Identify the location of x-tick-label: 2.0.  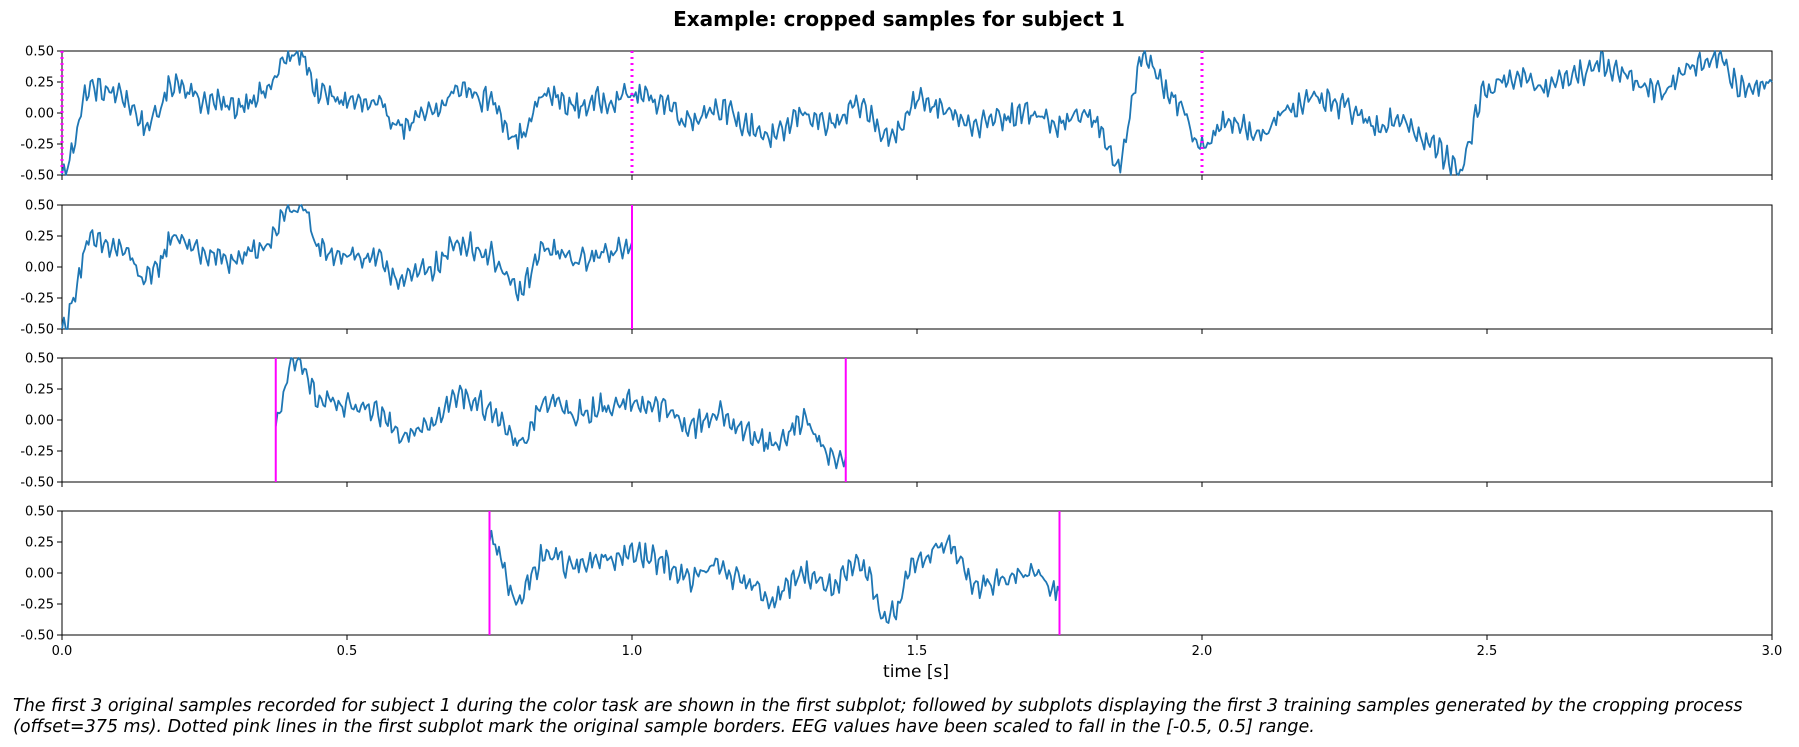
(1202, 651).